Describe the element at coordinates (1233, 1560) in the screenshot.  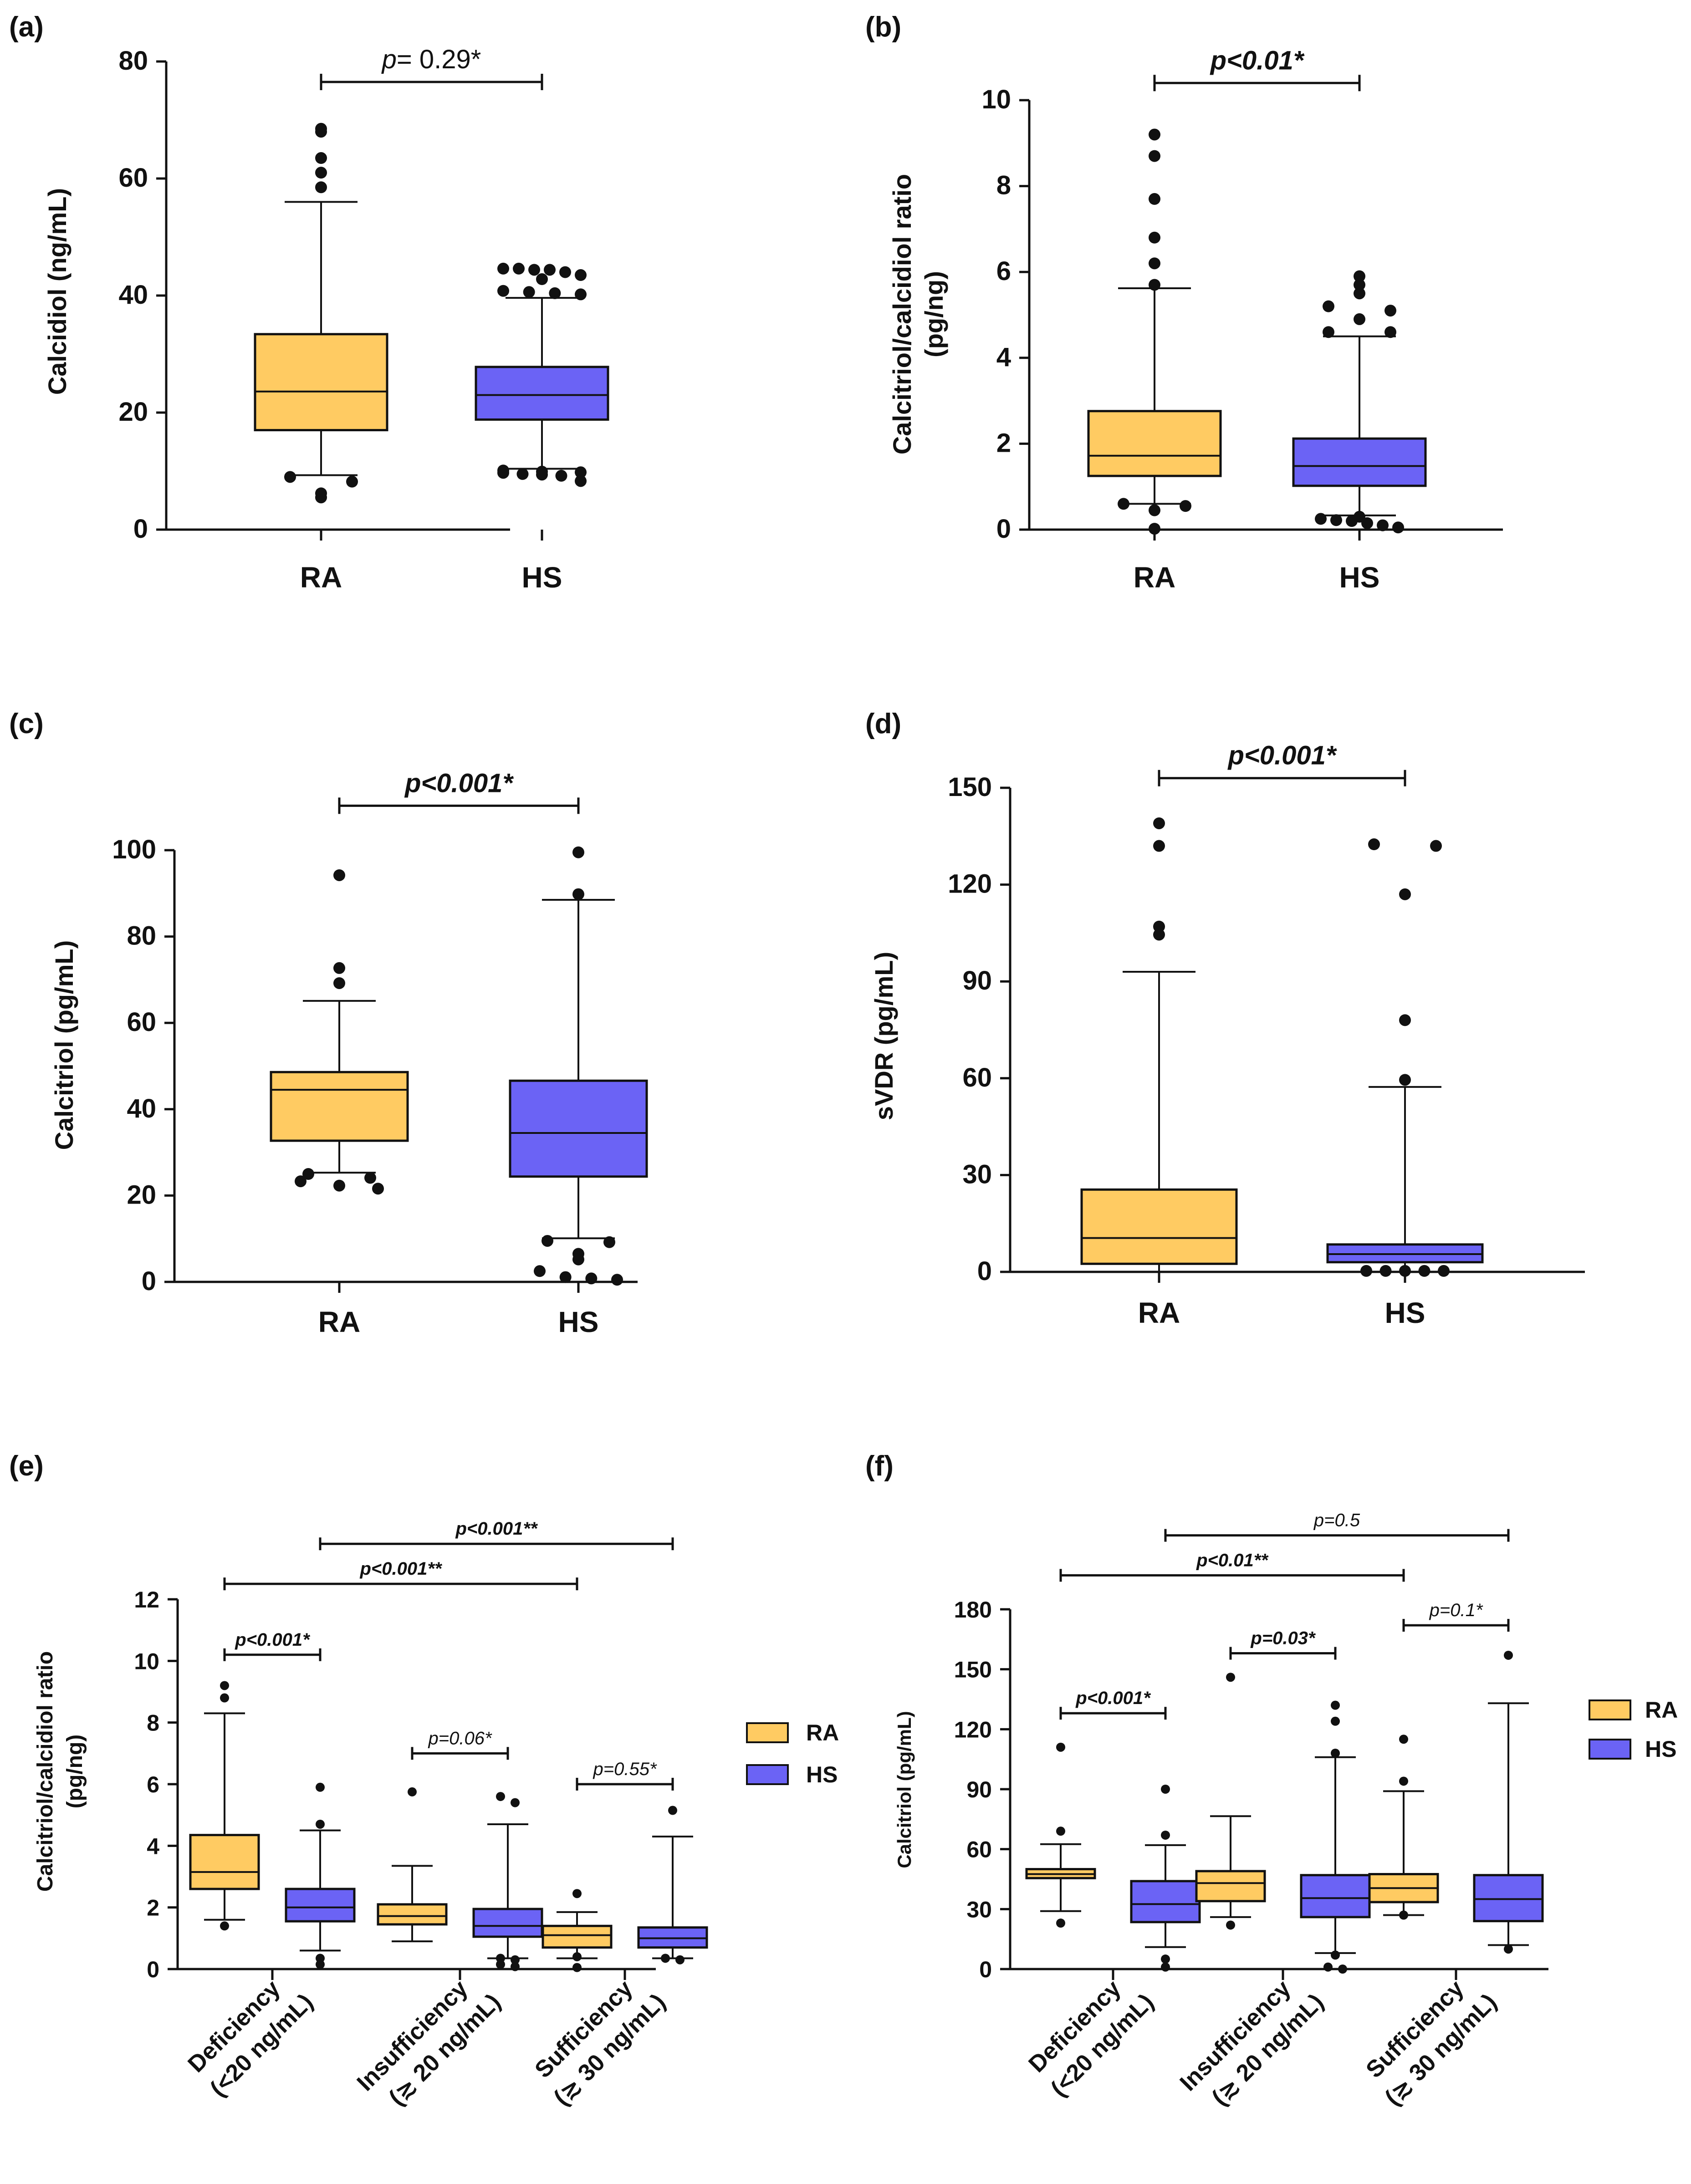
I see `significance-label: p<0.01**` at that location.